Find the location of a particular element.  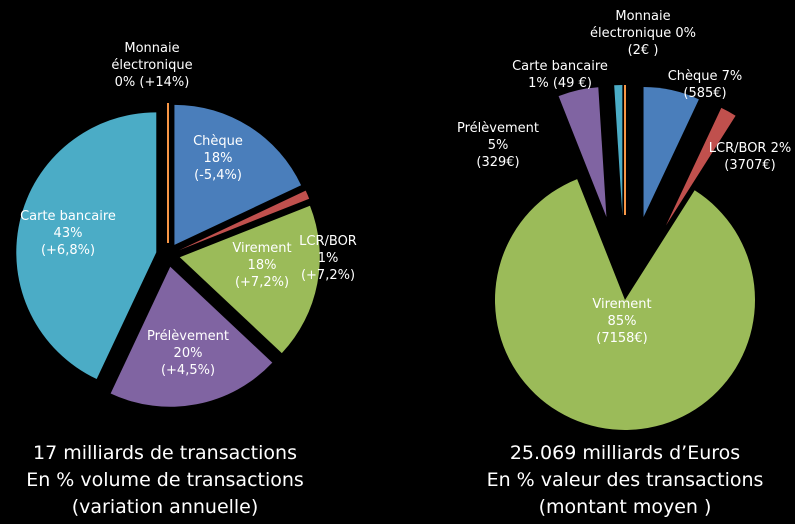

slice-label: Carte bancaire 1% (49 €) is located at coordinates (560, 75).